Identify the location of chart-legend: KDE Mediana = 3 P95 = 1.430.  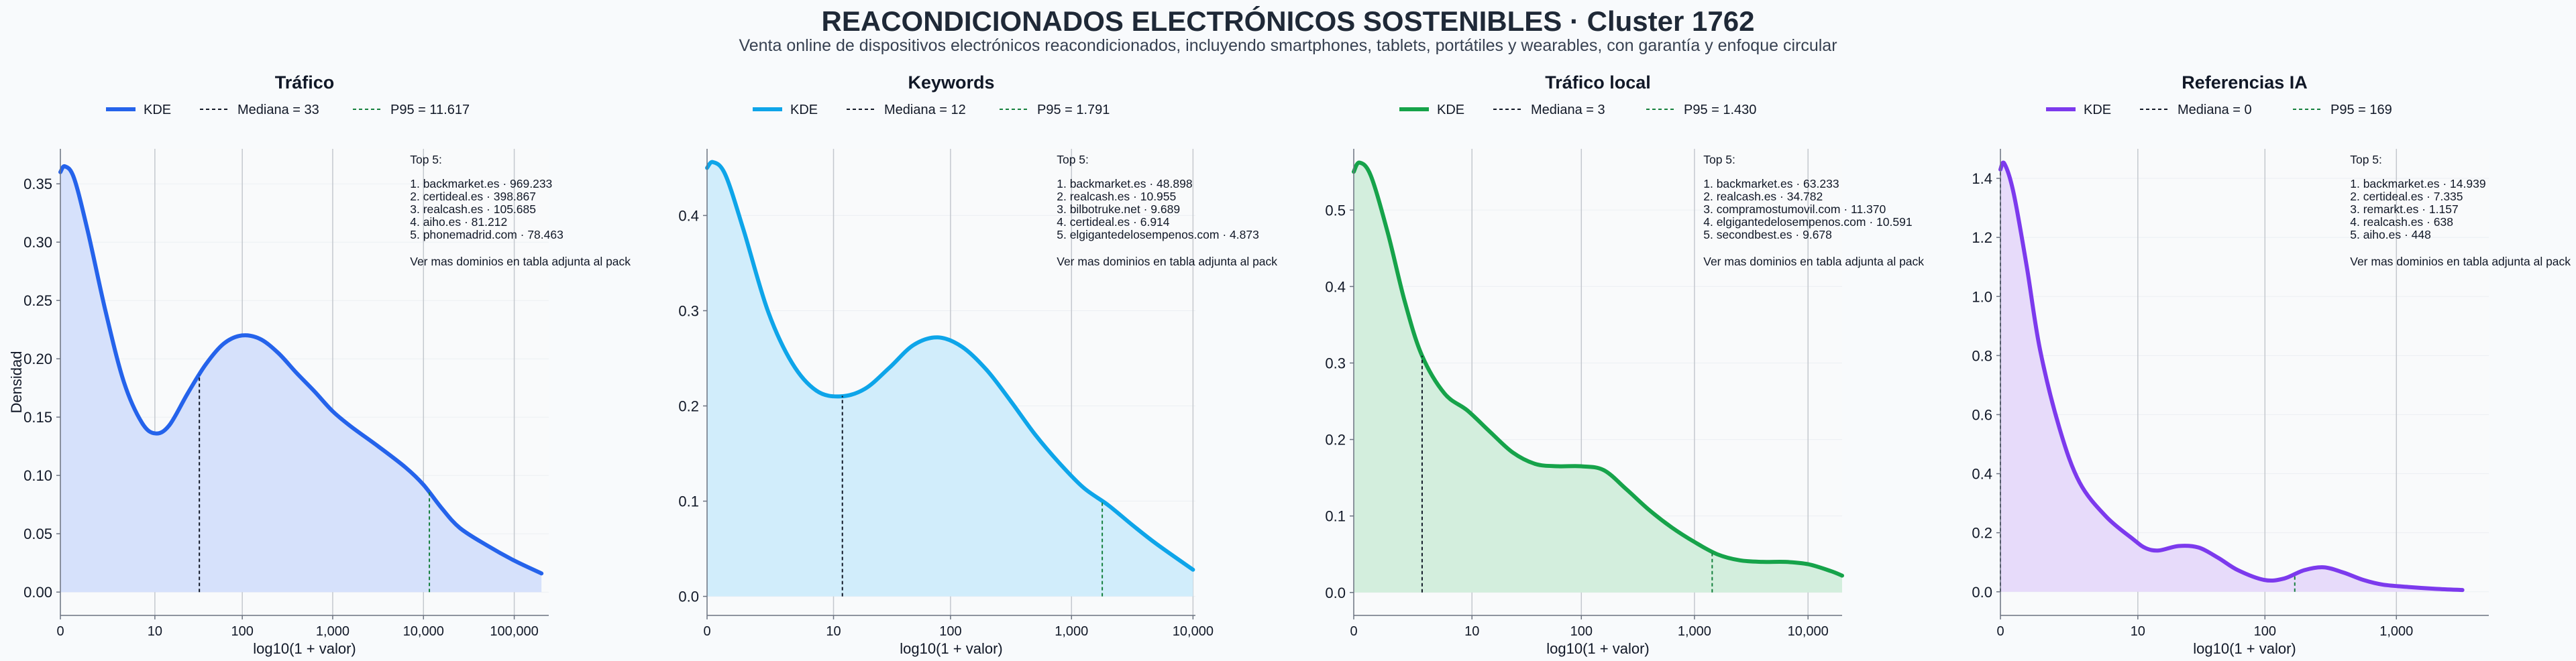
(1577, 110).